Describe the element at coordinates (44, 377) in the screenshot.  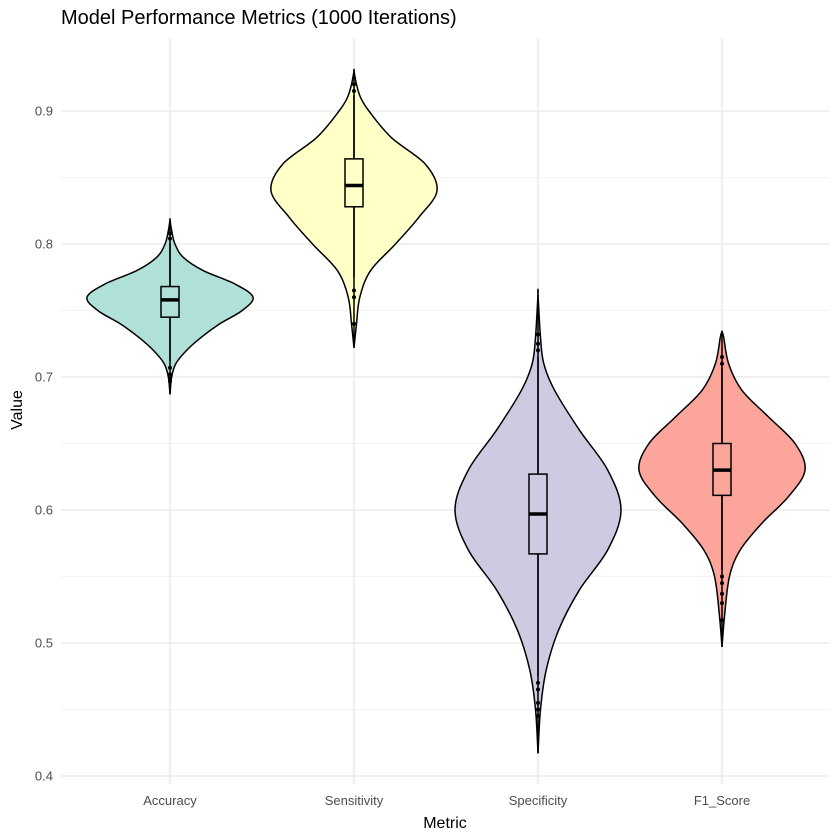
I see `y-tick-label: 0.7` at that location.